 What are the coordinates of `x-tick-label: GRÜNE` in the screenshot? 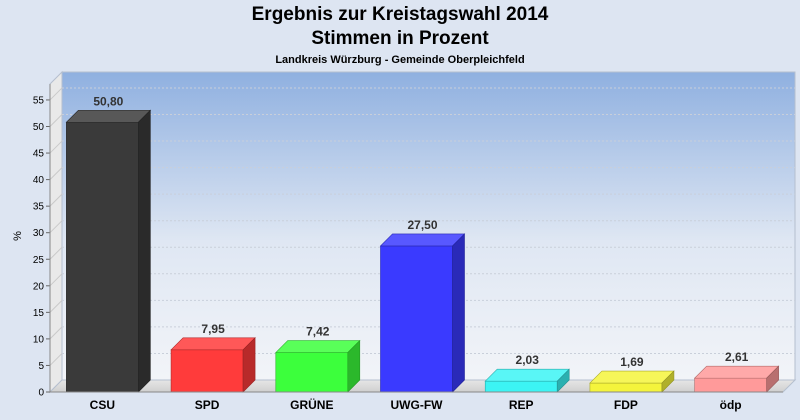 It's located at (311, 404).